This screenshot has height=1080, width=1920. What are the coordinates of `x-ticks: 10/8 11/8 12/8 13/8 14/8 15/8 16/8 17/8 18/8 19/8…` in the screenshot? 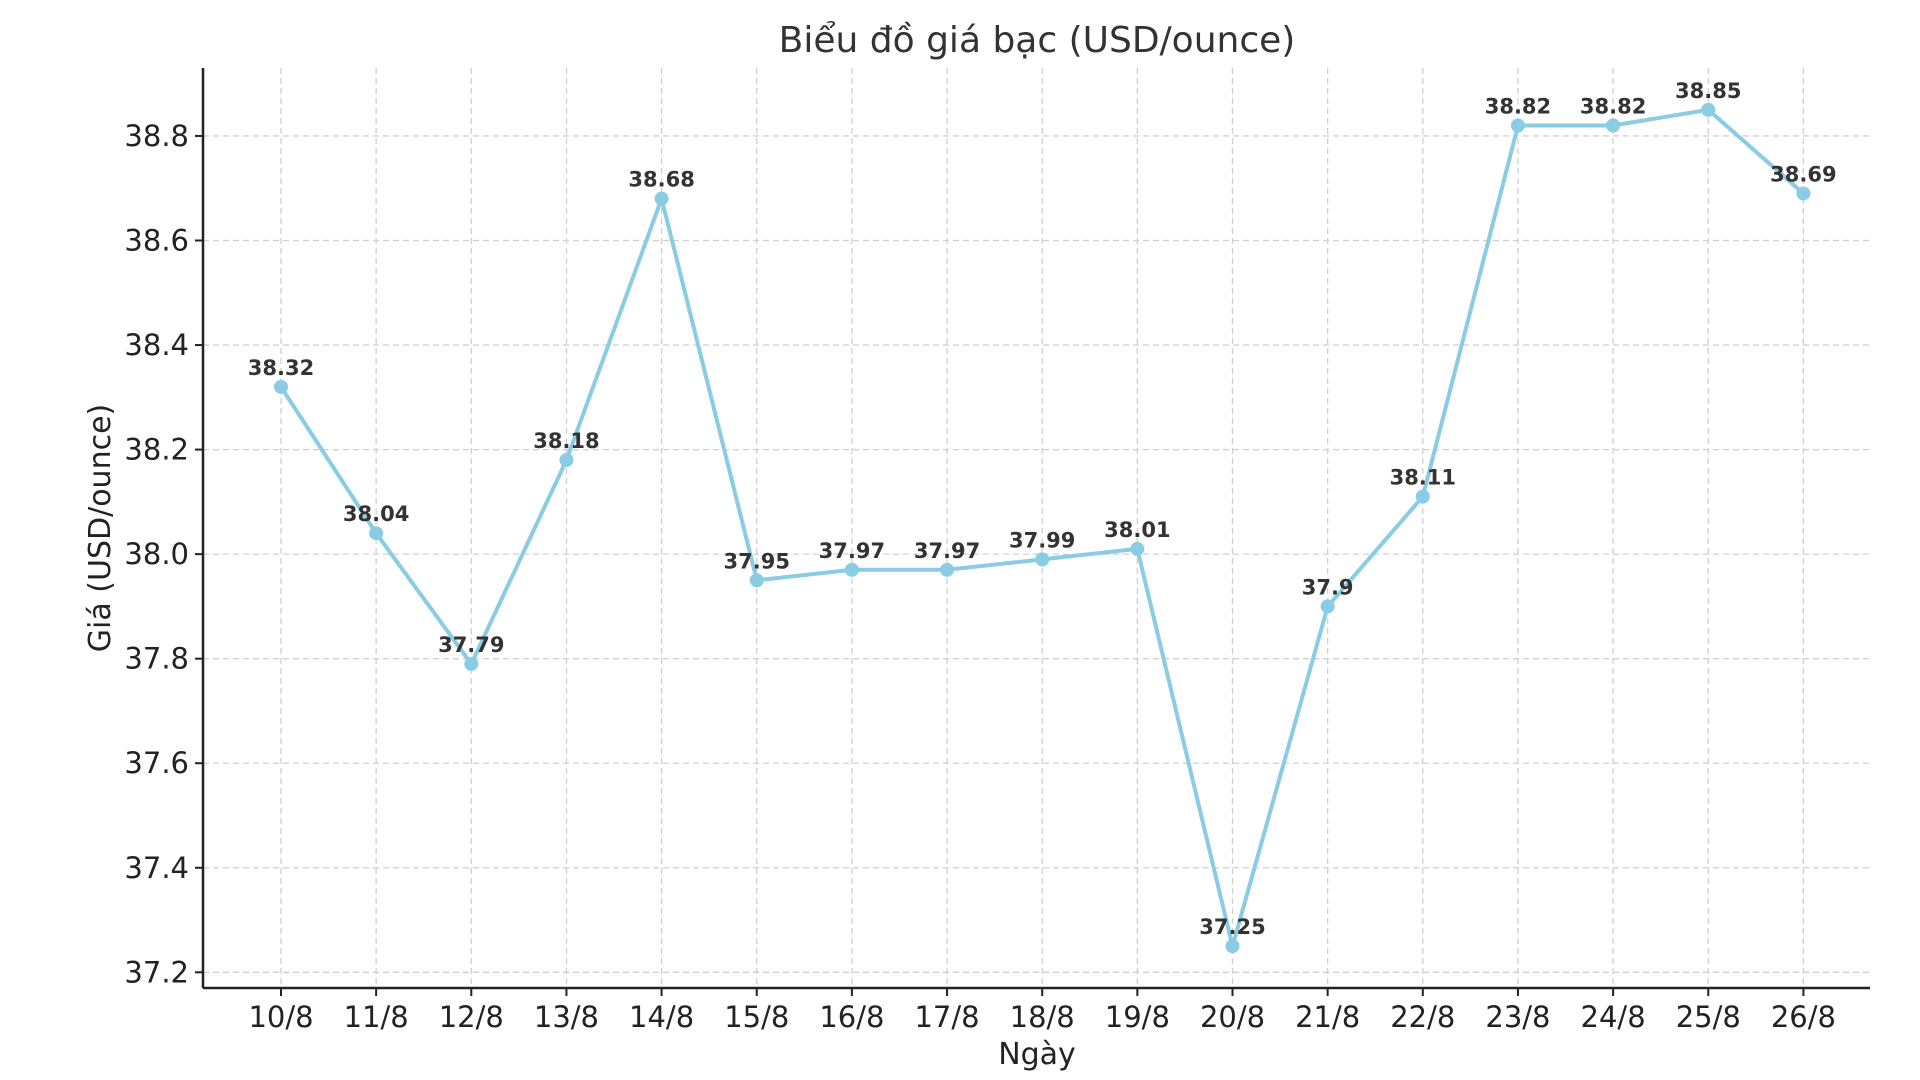 It's located at (1042, 1011).